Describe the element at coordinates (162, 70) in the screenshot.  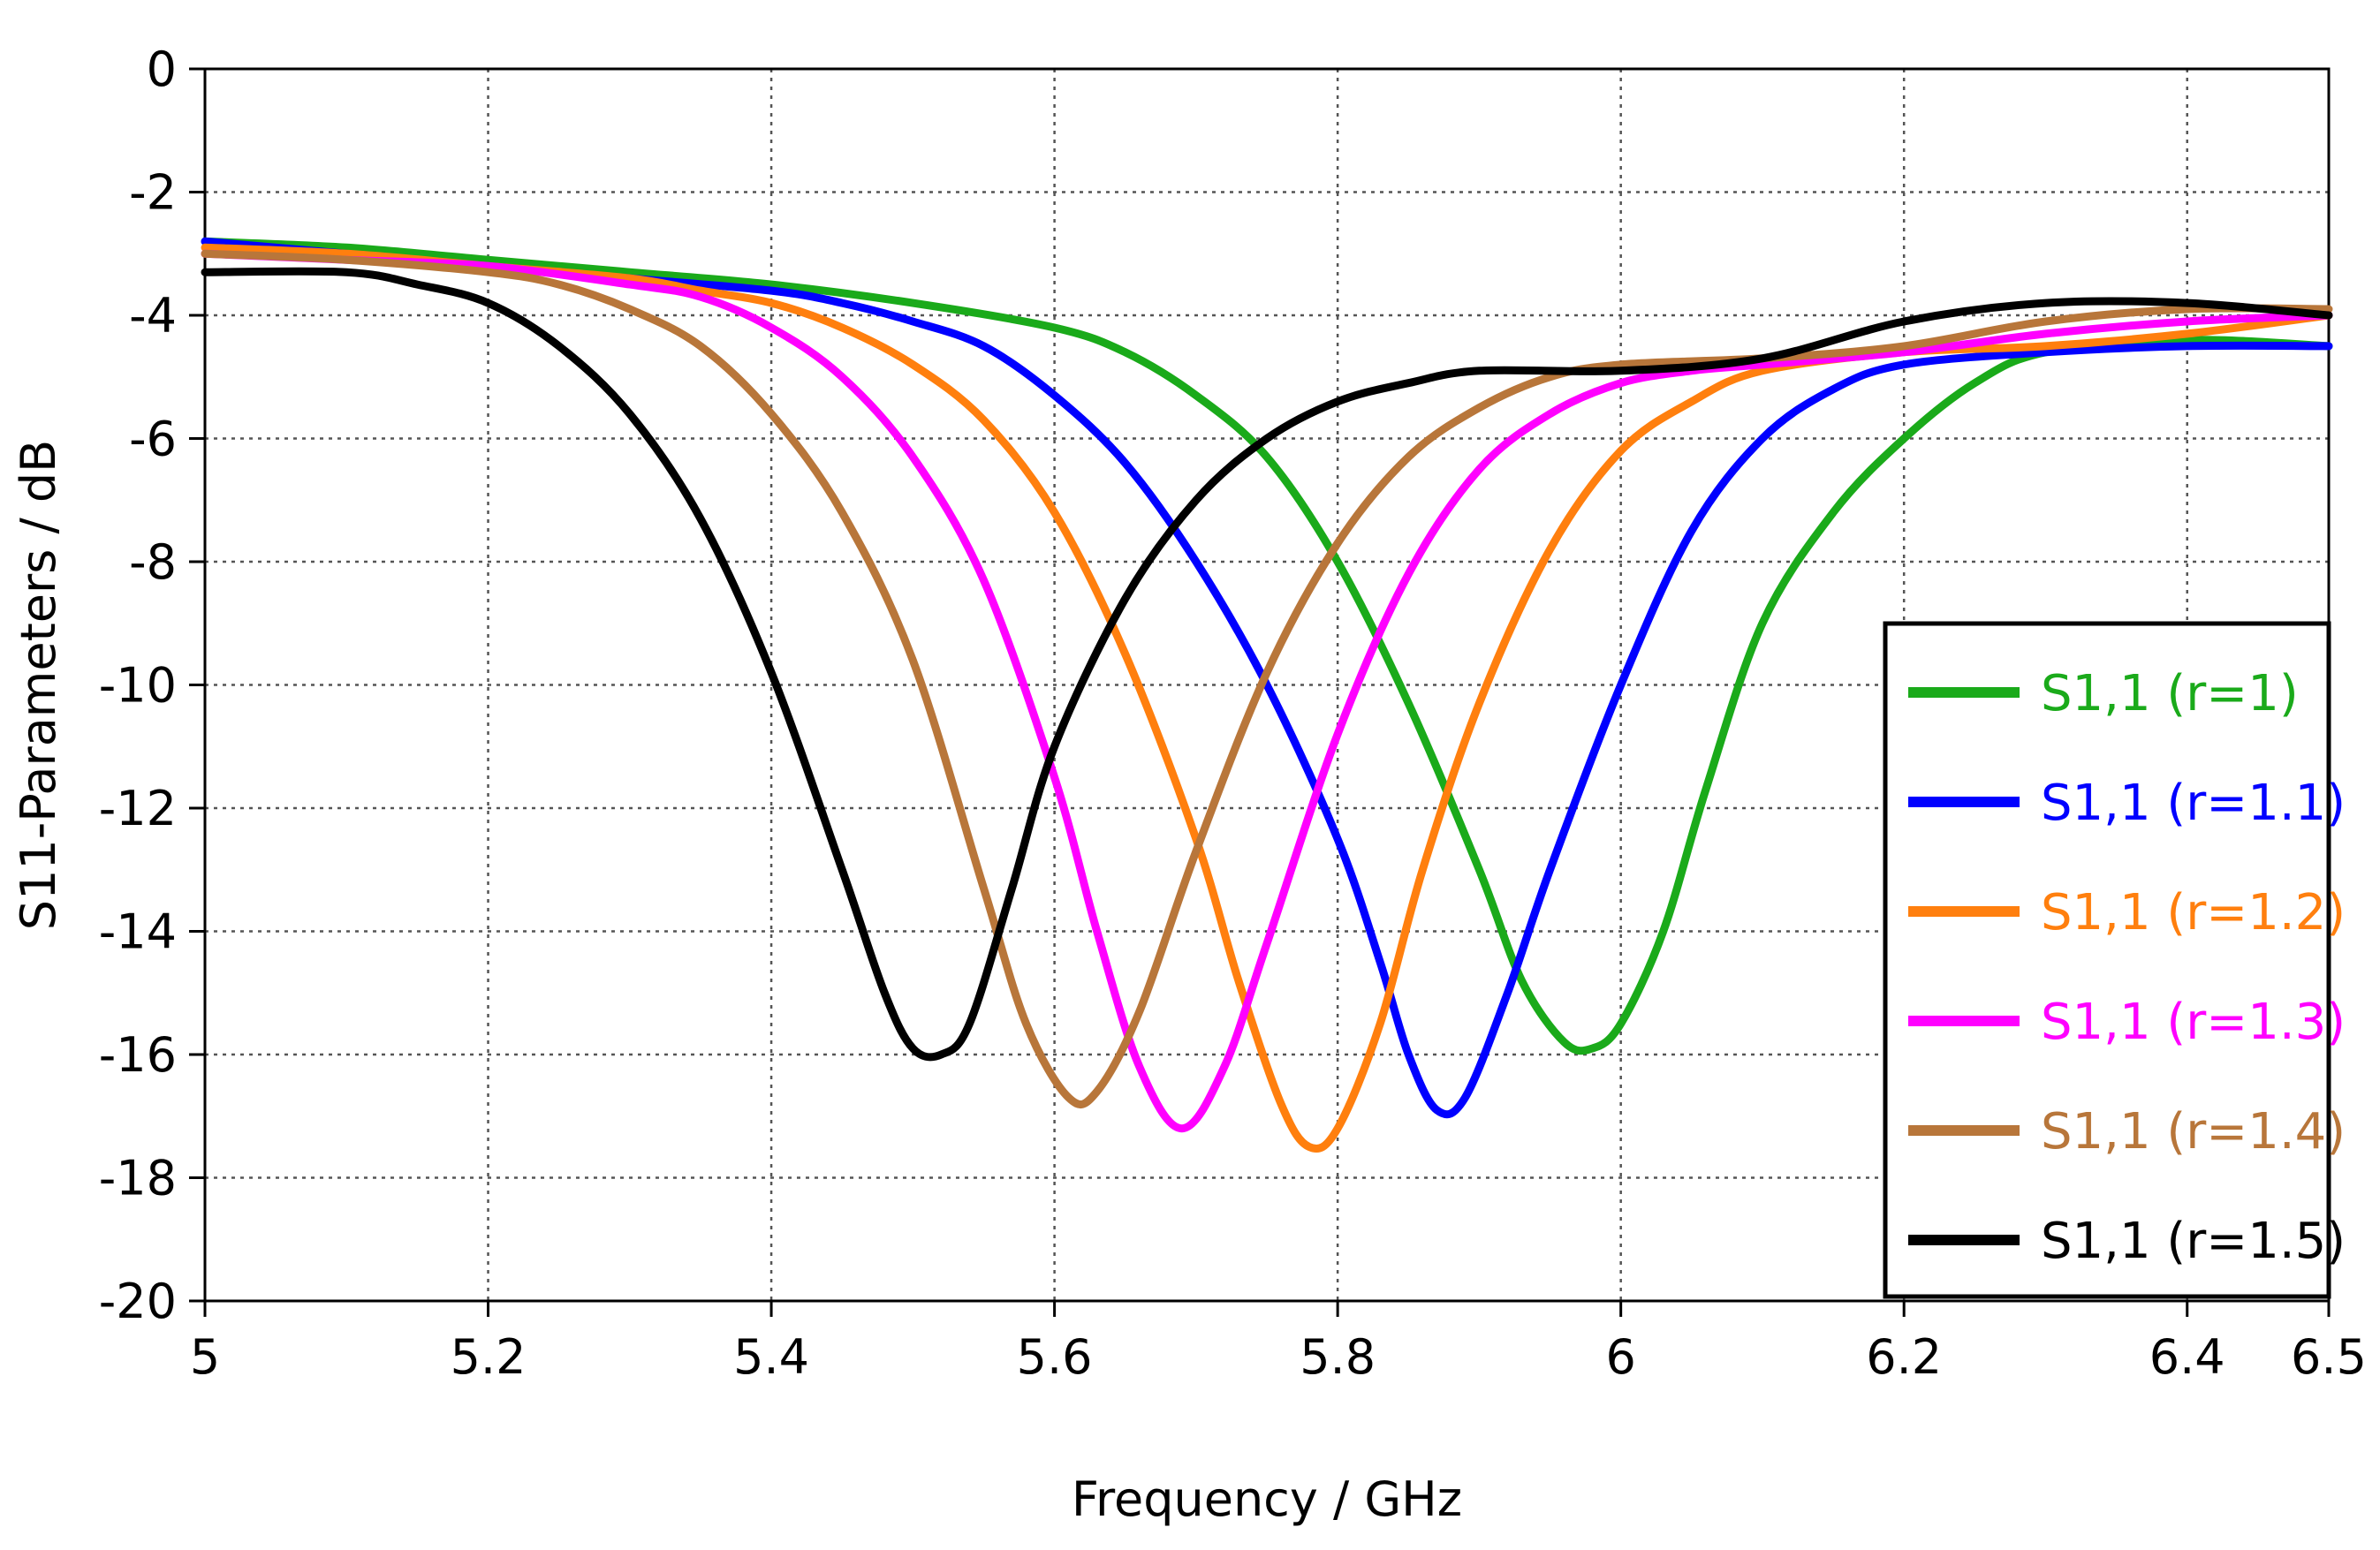
I see `y-tick-label: 0` at that location.